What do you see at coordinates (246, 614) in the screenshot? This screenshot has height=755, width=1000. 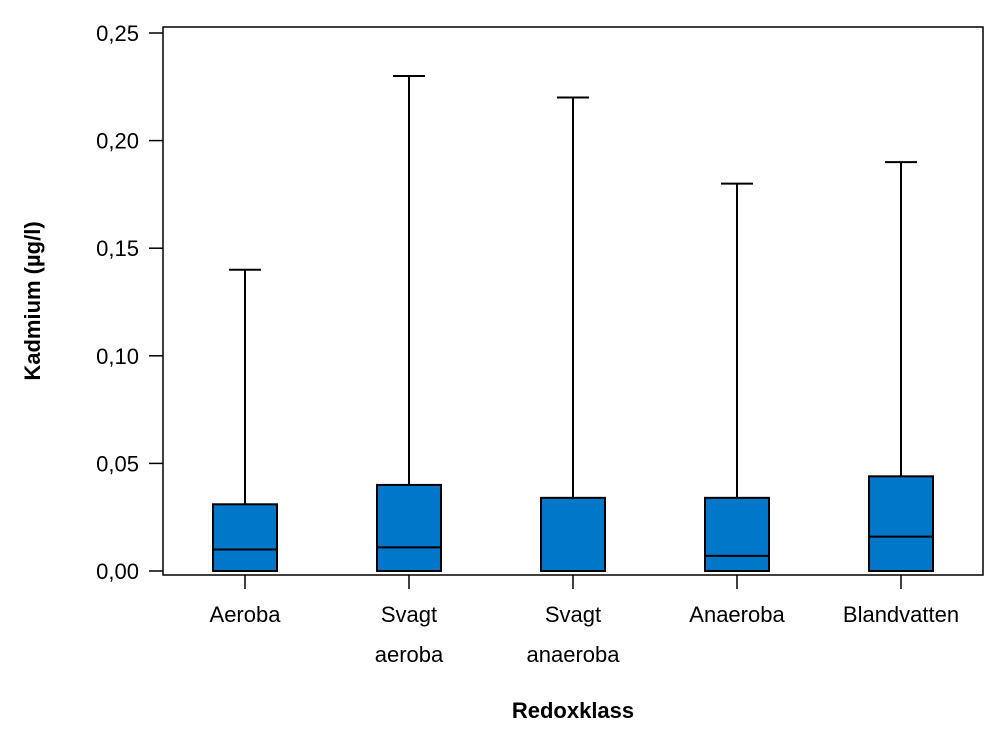 I see `x-tick-label: Aeroba` at bounding box center [246, 614].